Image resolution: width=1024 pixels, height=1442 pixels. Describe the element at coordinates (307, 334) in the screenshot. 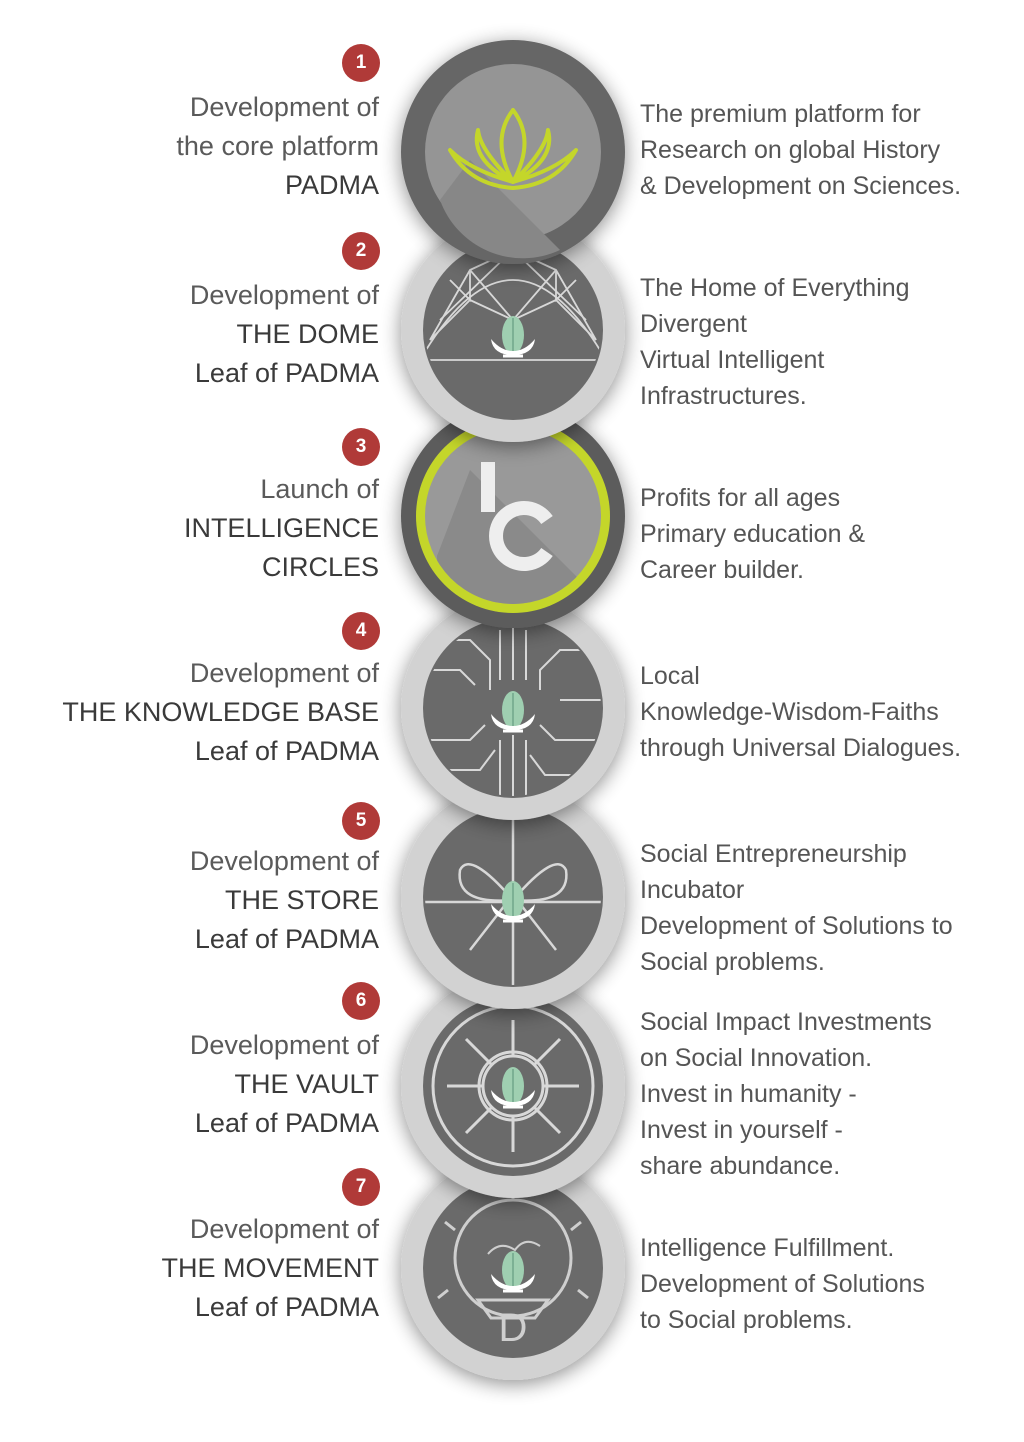

I see `title-line: THE DOME` at that location.